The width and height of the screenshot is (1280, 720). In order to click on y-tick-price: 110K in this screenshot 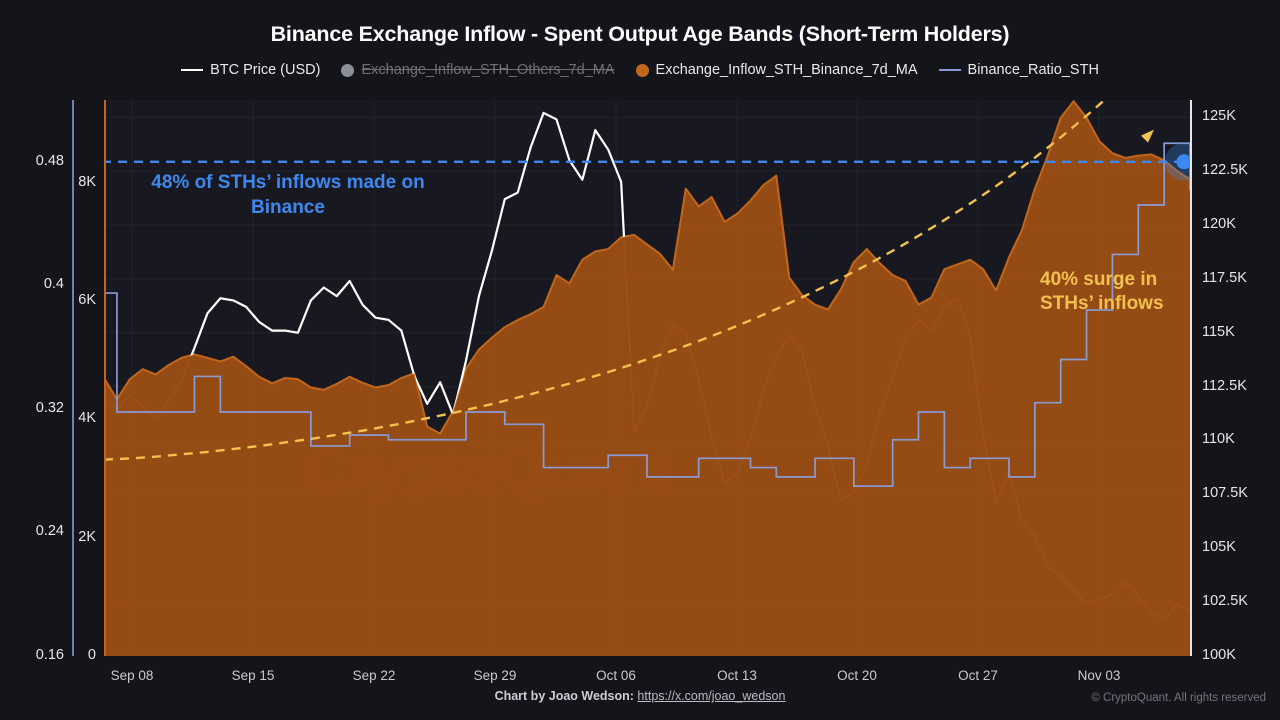, I will do `click(1218, 439)`.